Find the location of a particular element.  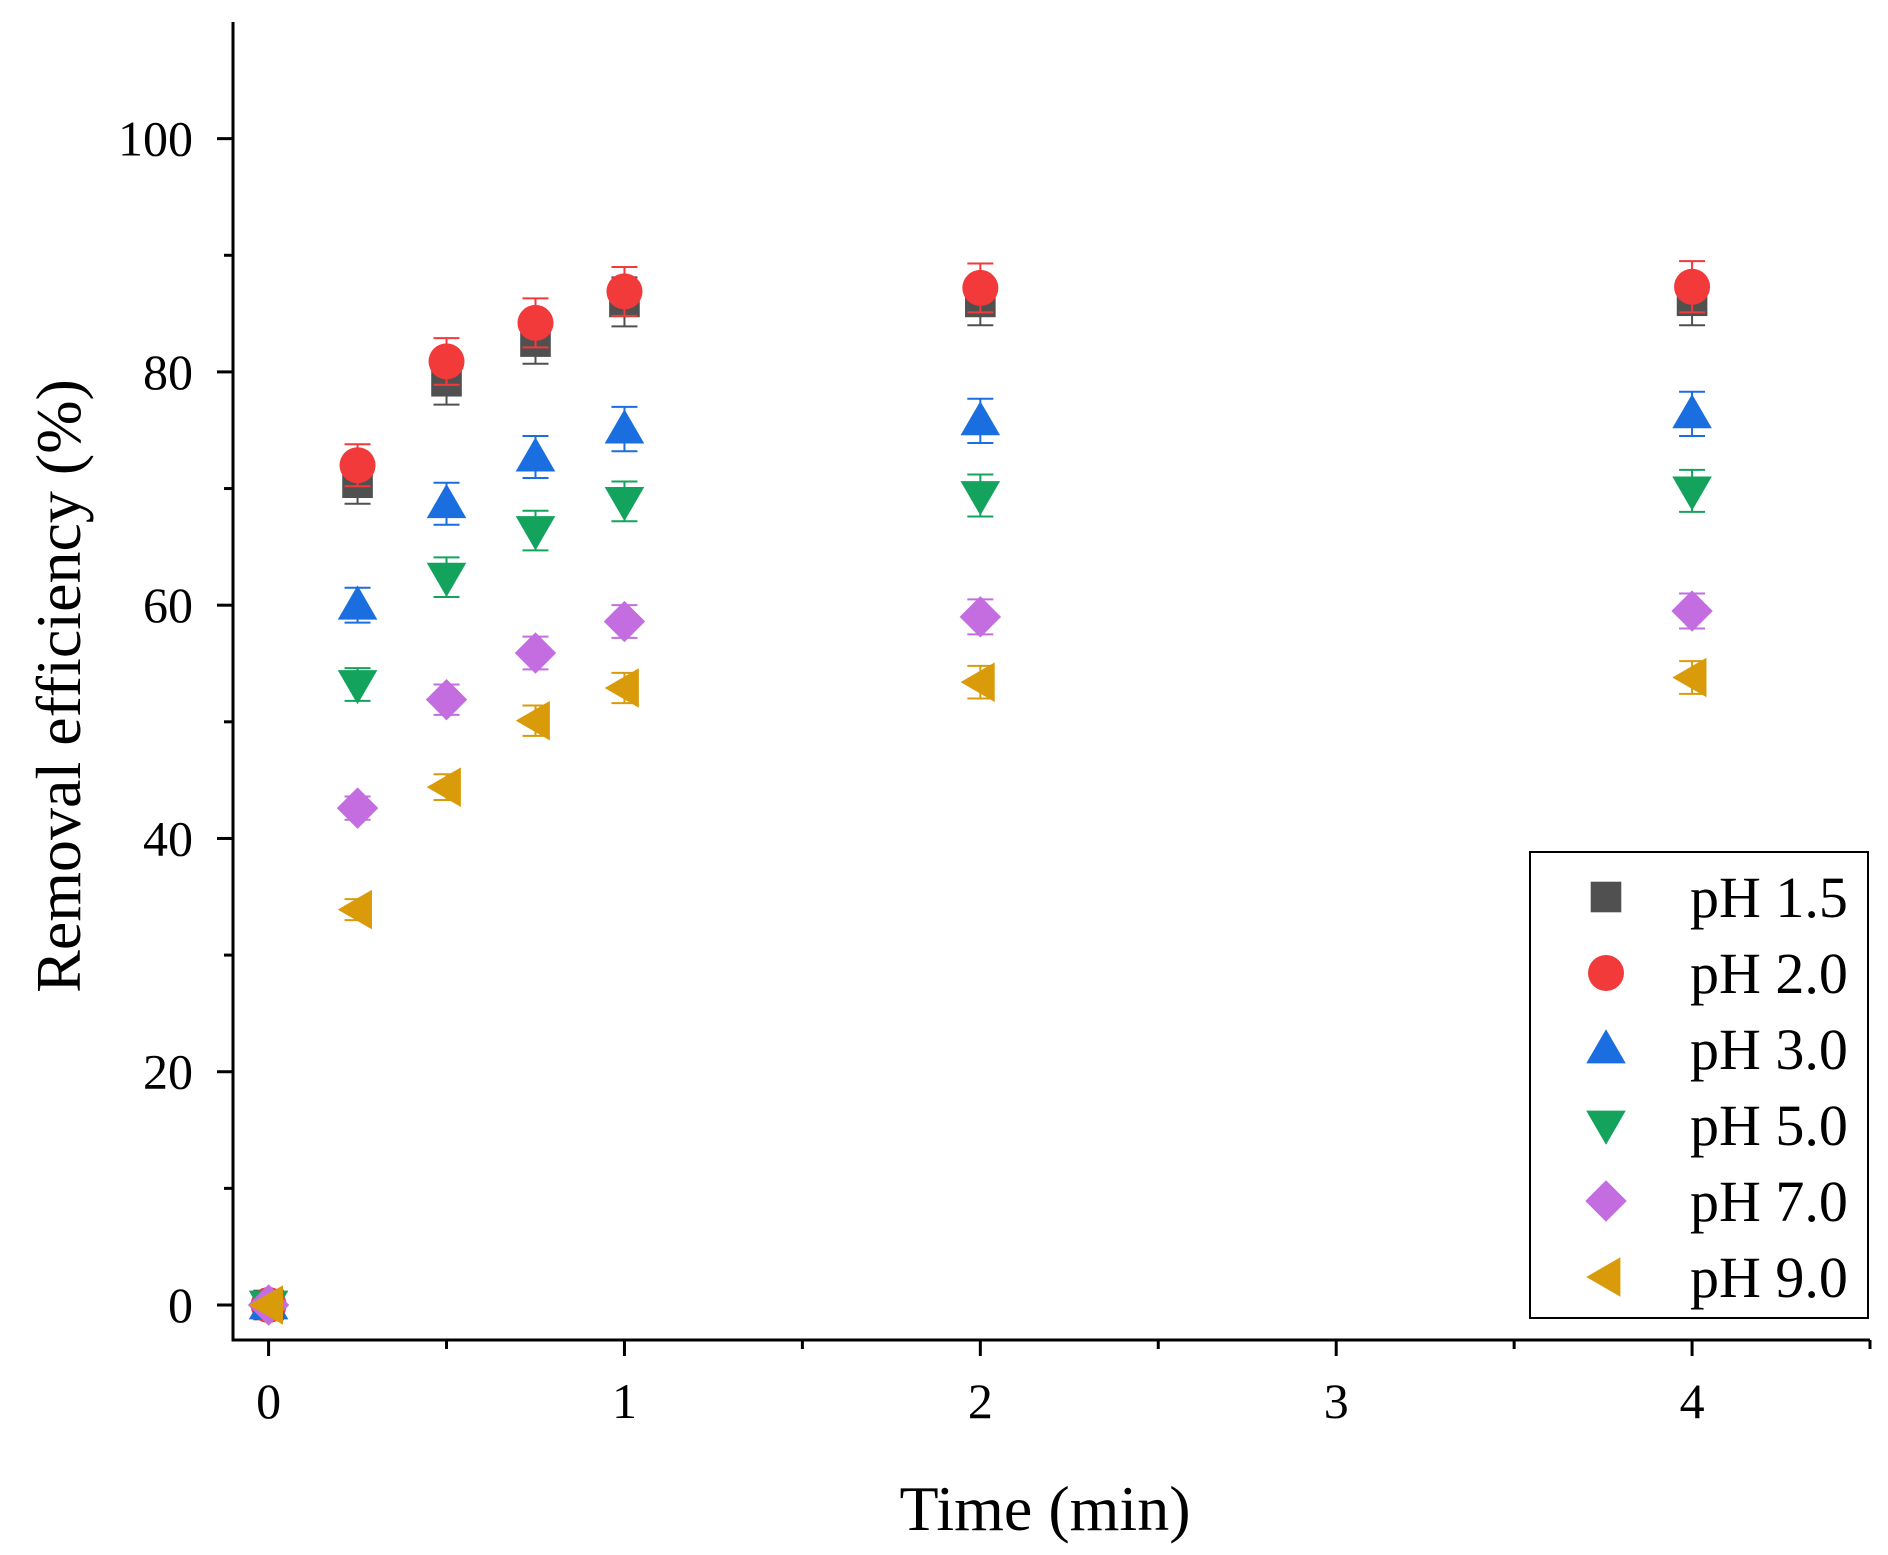

y-axis-label: Removal efficiency (%) is located at coordinates (58, 686).